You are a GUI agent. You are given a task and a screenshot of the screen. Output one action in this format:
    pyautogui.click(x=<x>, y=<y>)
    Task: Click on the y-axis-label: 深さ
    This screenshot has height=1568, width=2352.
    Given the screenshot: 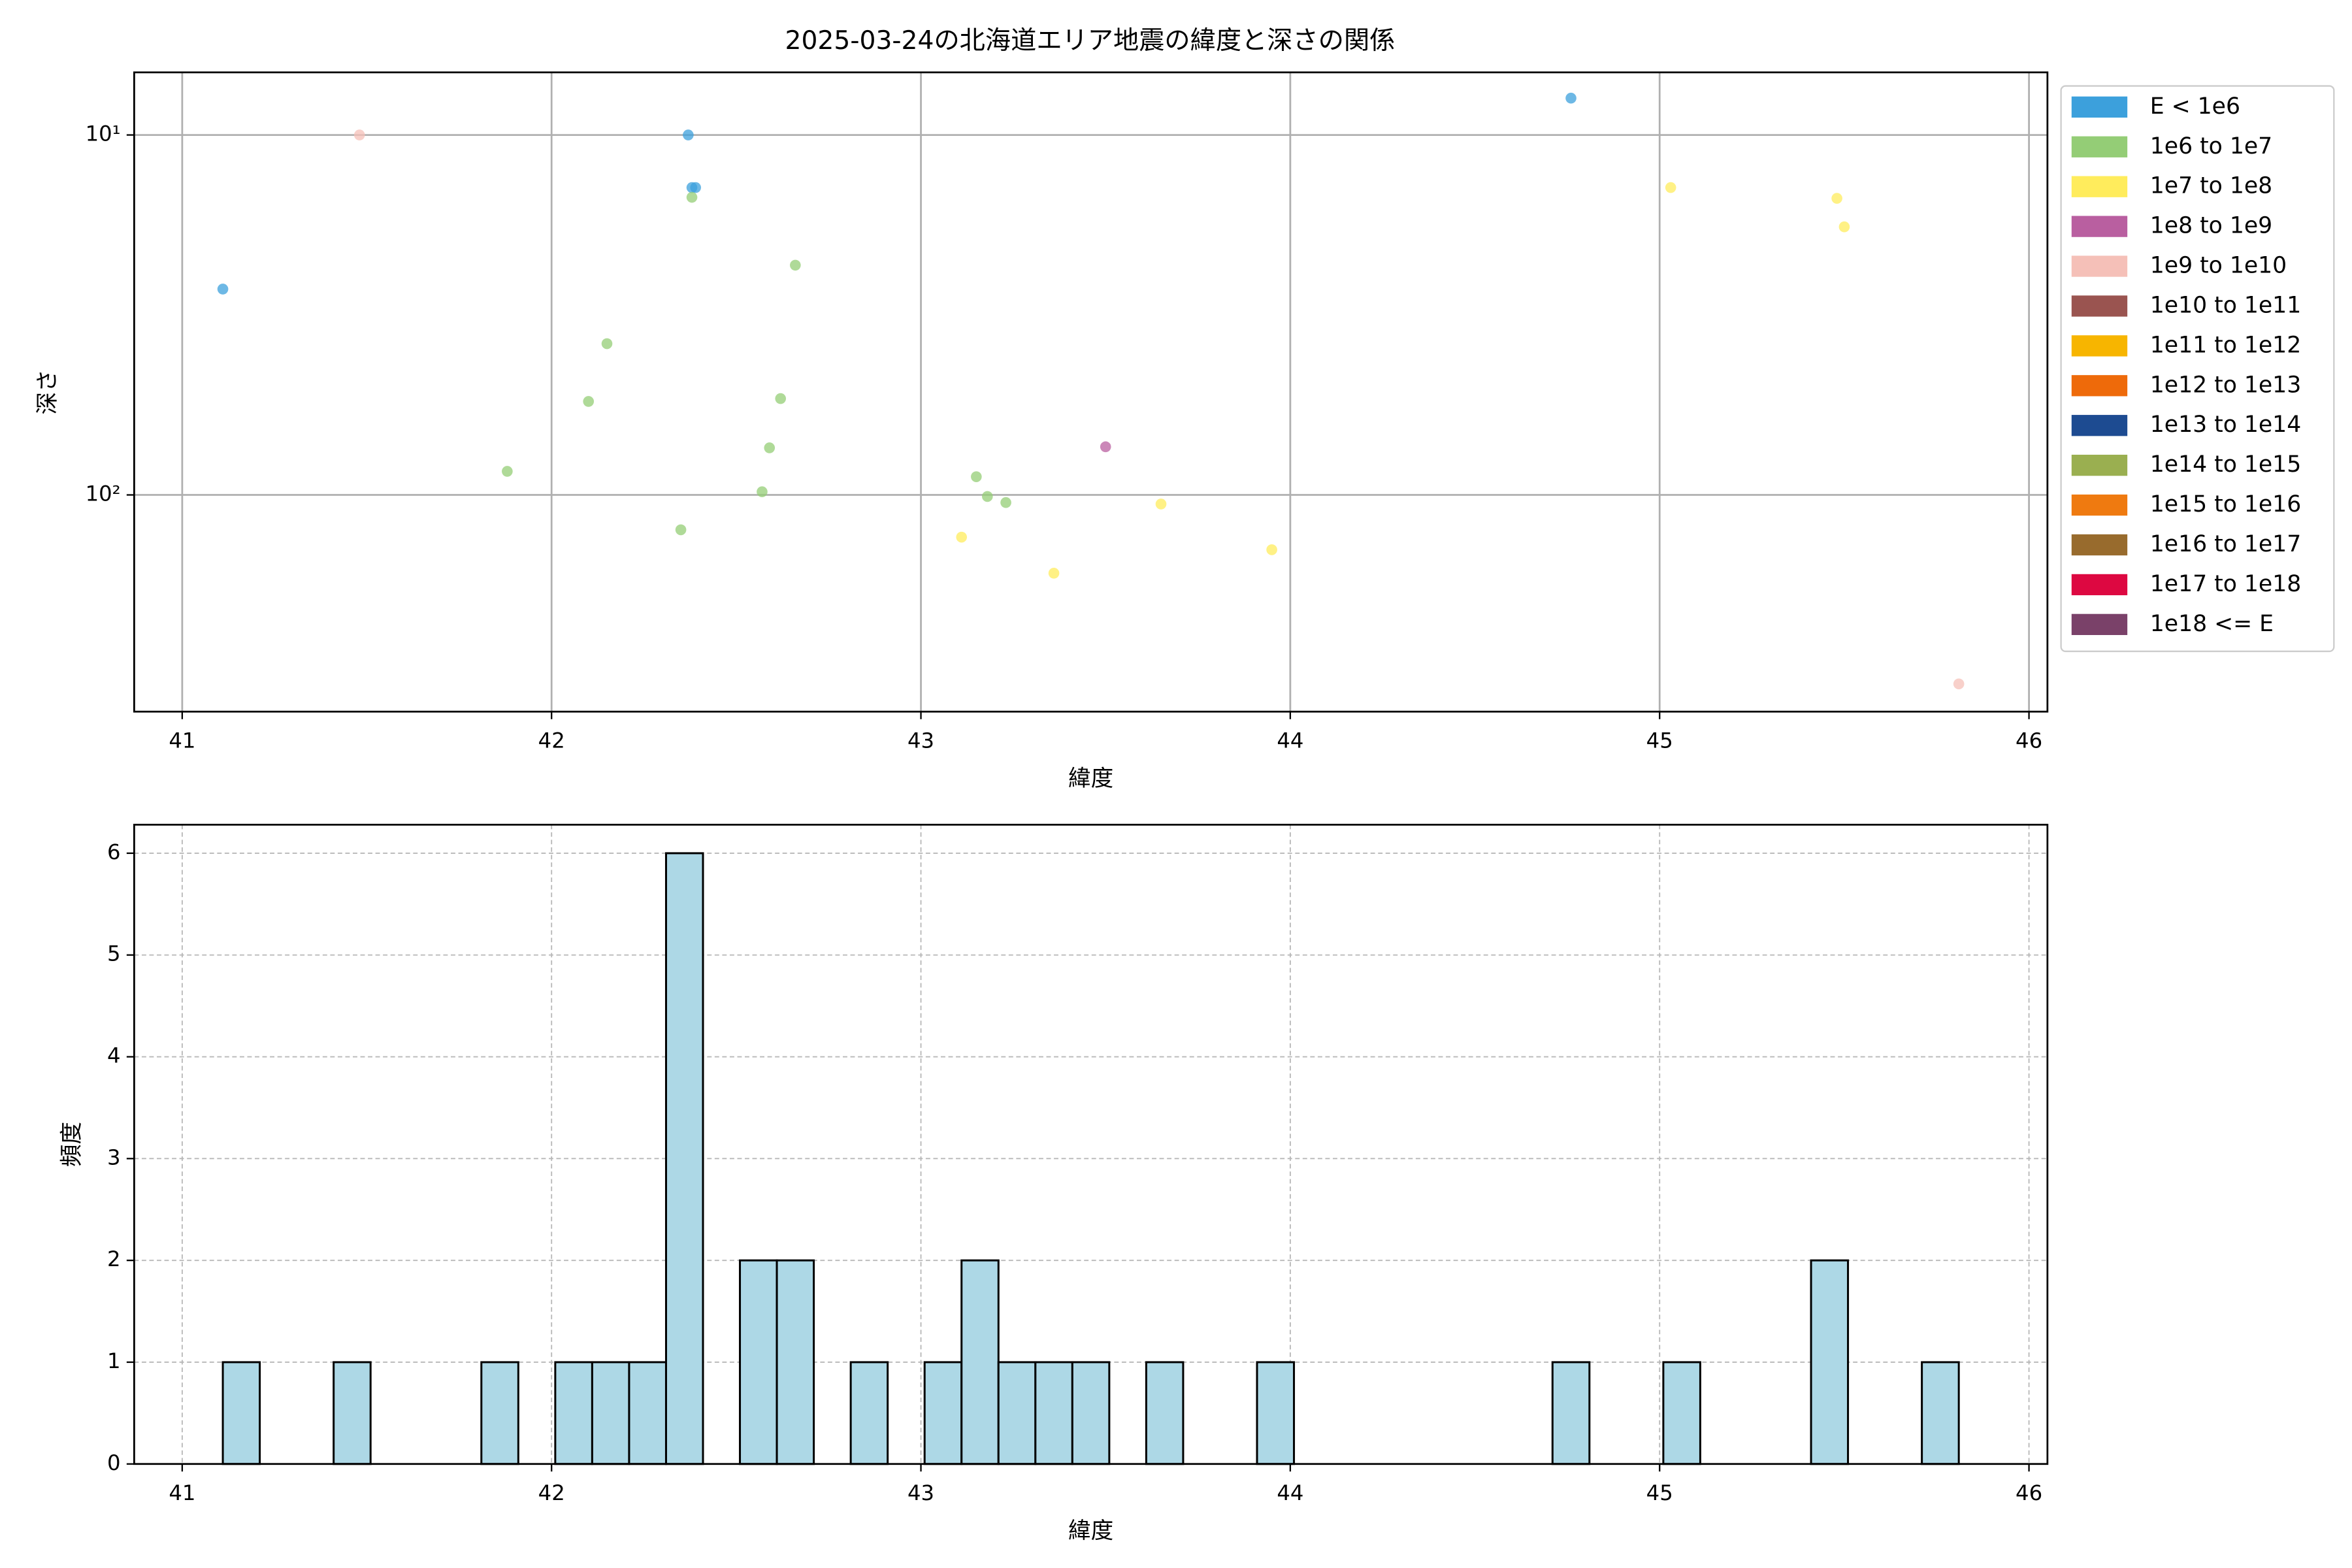 What is the action you would take?
    pyautogui.click(x=48, y=391)
    